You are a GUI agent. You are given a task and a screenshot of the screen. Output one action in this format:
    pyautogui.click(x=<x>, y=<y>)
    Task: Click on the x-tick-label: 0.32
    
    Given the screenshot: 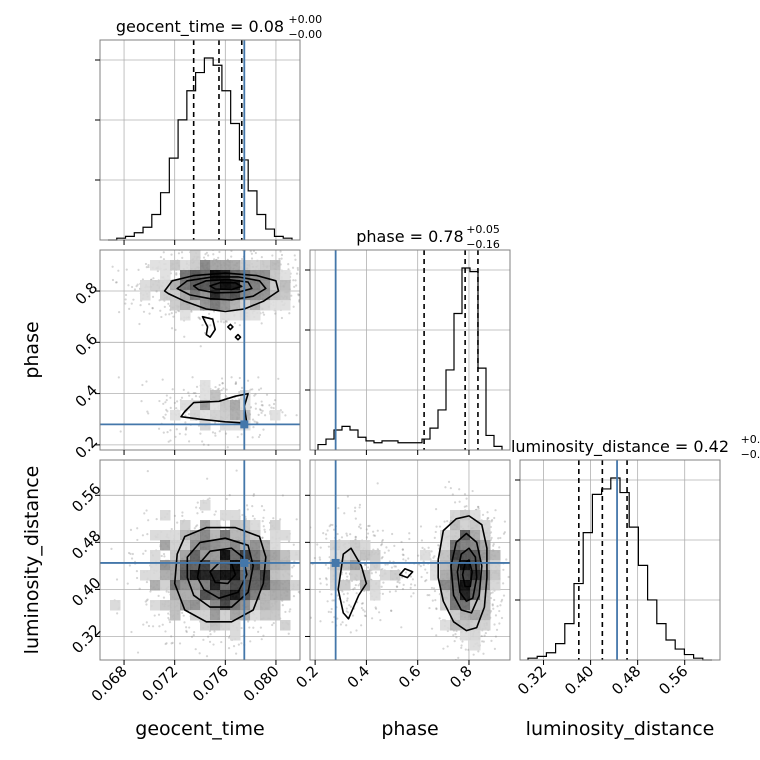 What is the action you would take?
    pyautogui.click(x=532, y=680)
    